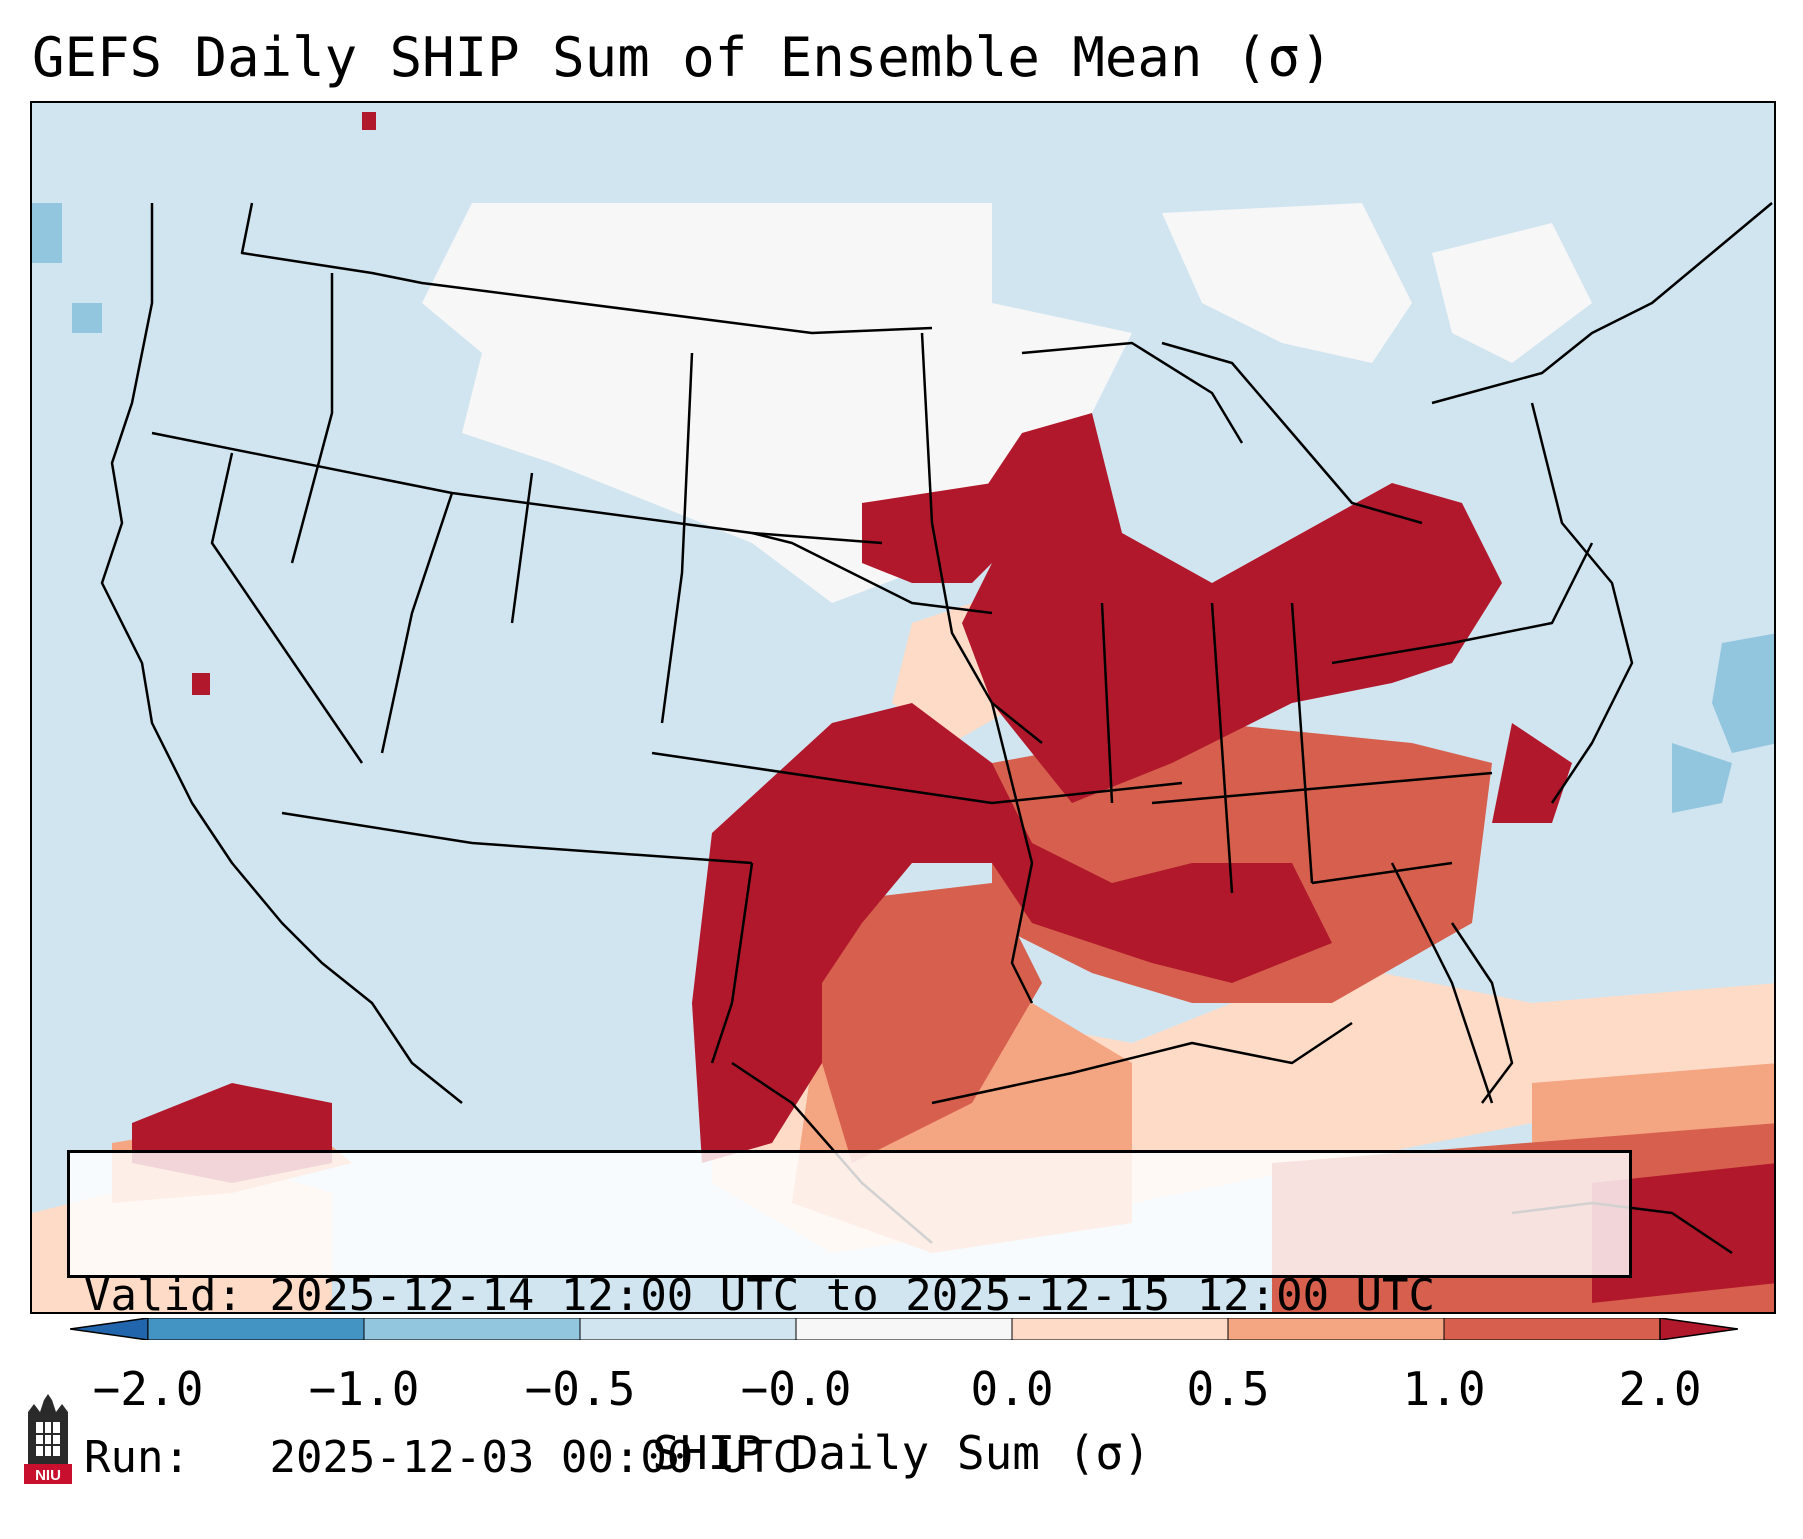 The width and height of the screenshot is (1803, 1539). Describe the element at coordinates (163, 1295) in the screenshot. I see `valid-label: Valid:` at that location.